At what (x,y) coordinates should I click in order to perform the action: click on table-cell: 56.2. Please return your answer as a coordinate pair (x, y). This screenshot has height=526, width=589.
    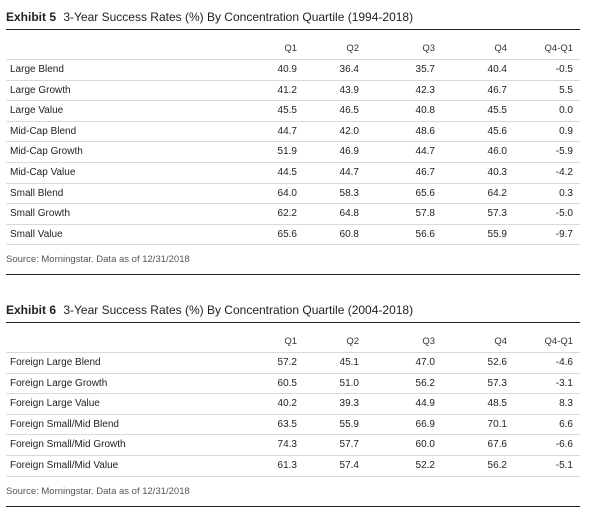
    Looking at the image, I should click on (425, 383).